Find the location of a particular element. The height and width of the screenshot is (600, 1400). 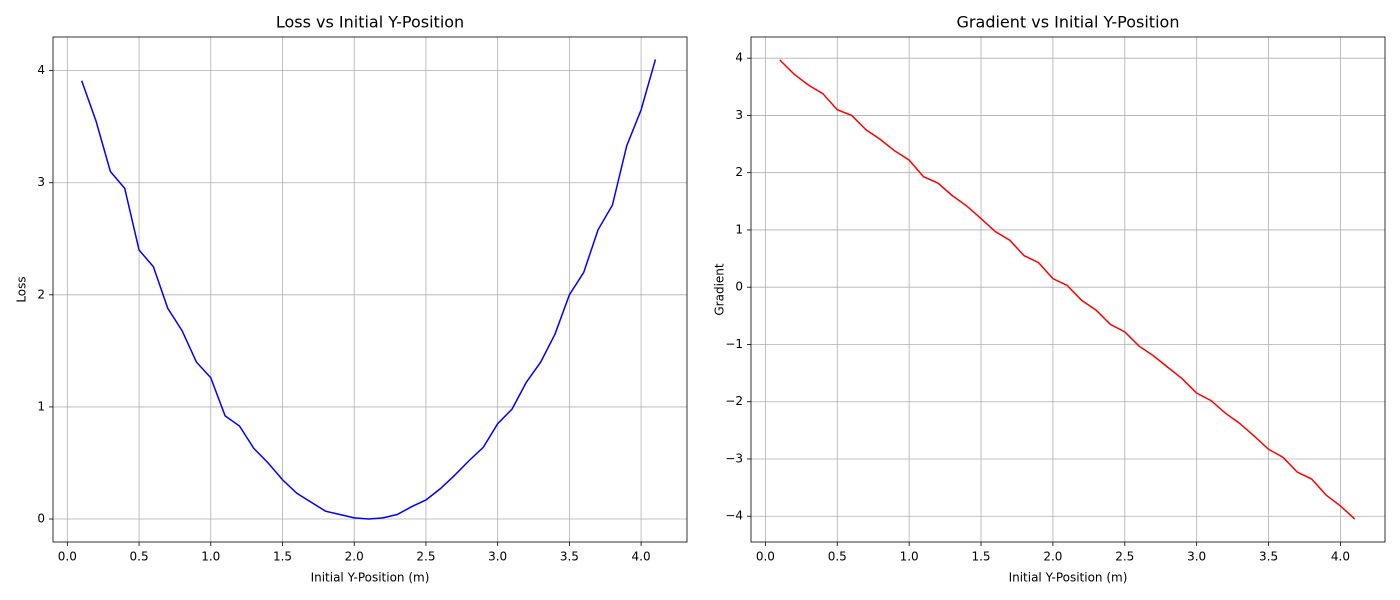

chart-title: Loss vs Initial Y-Position is located at coordinates (370, 22).